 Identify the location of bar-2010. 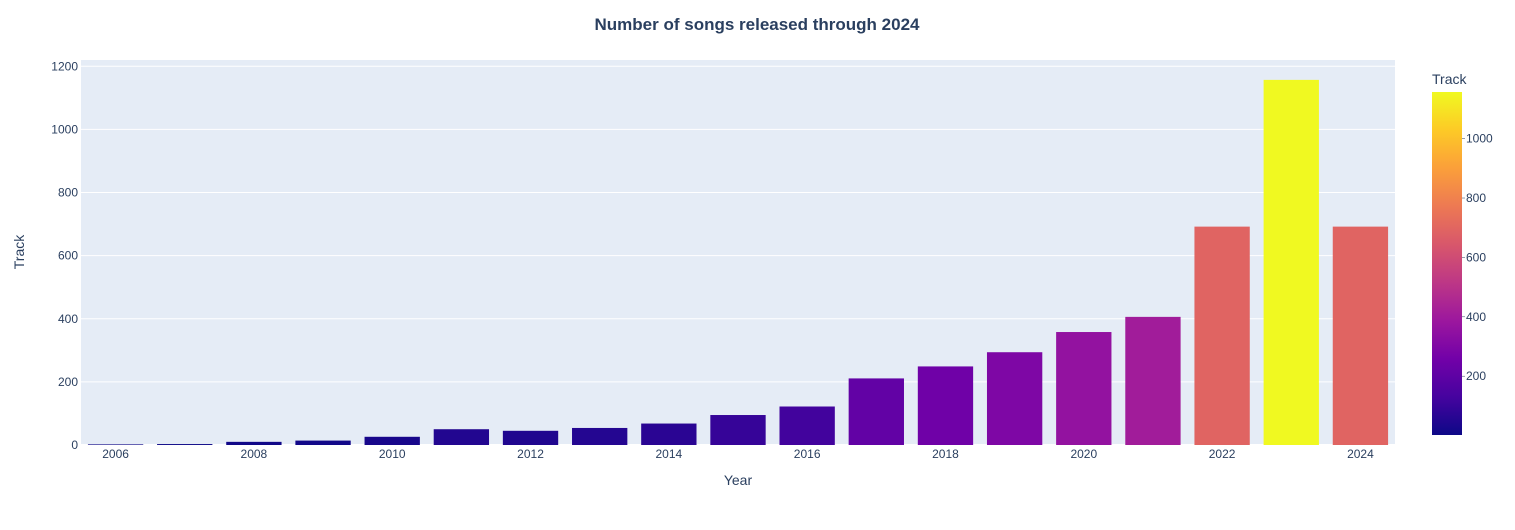
(392, 440).